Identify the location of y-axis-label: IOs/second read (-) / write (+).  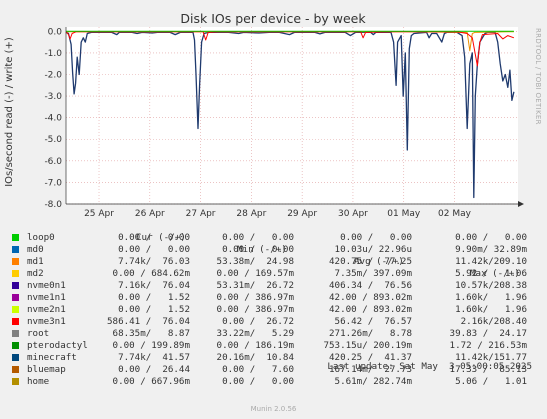
(9, 112).